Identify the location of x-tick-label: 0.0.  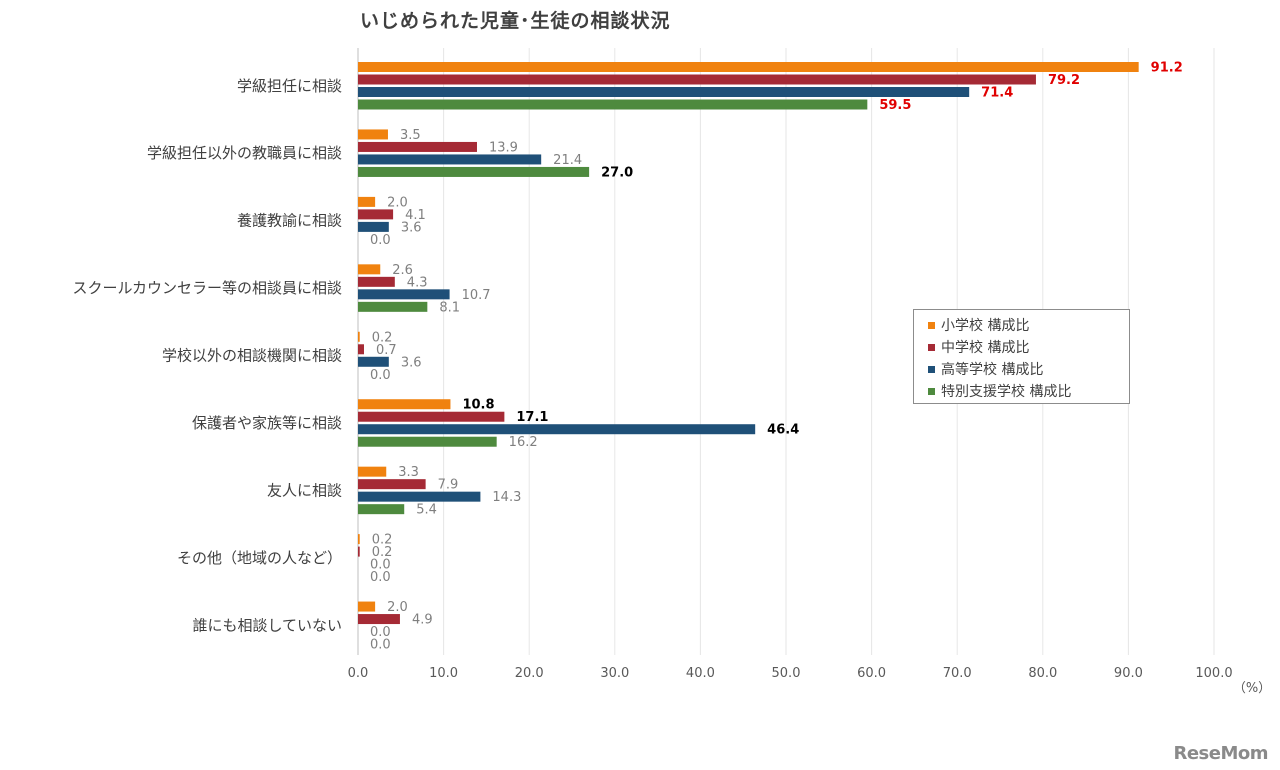
(358, 673).